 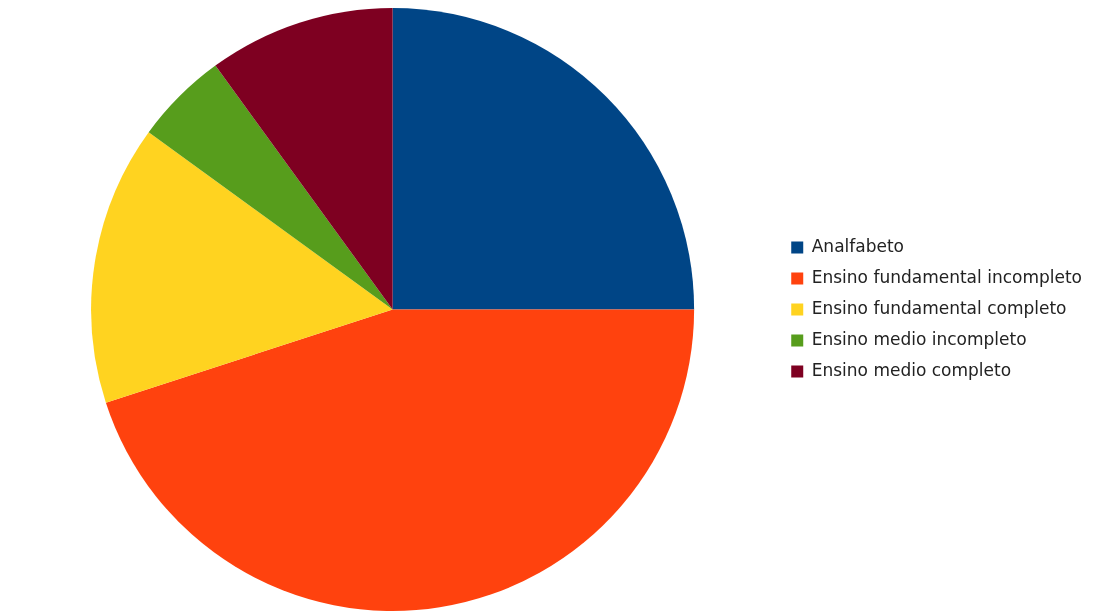 What do you see at coordinates (911, 369) in the screenshot?
I see `legend-label: Ensino medio completo` at bounding box center [911, 369].